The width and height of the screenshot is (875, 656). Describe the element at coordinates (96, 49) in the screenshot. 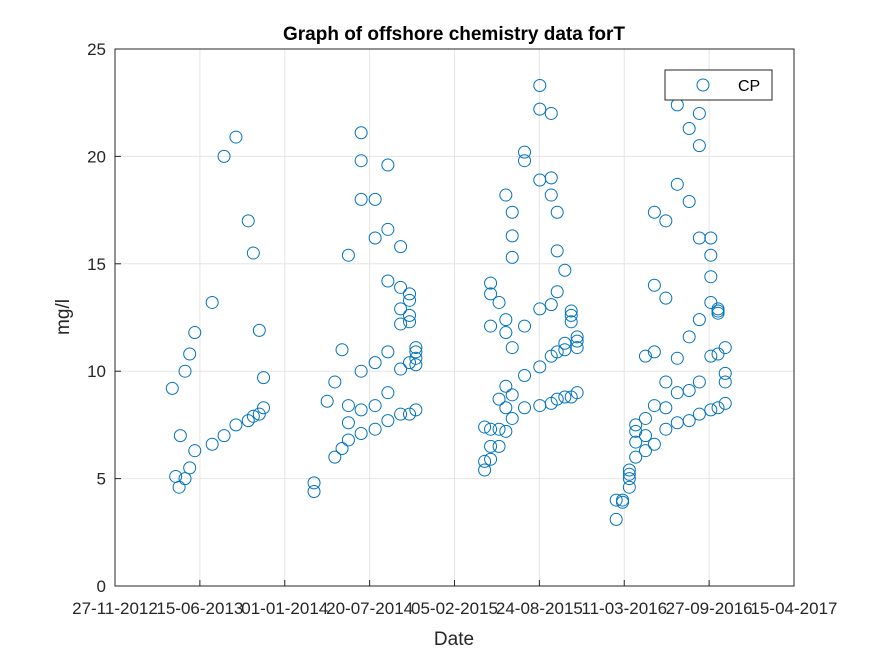

I see `y-tick-label: 25` at that location.